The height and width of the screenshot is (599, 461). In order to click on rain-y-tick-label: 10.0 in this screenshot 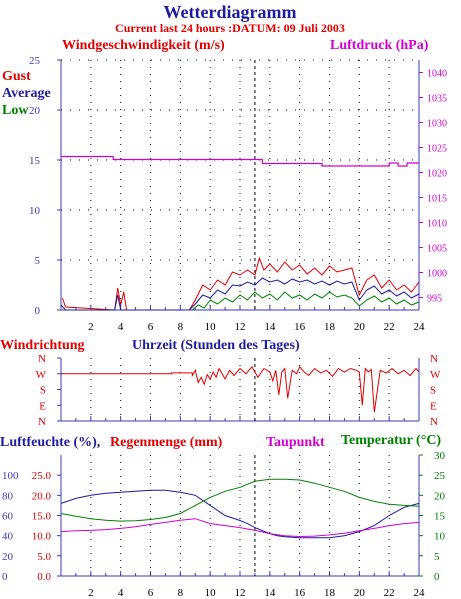, I will do `click(42, 537)`.